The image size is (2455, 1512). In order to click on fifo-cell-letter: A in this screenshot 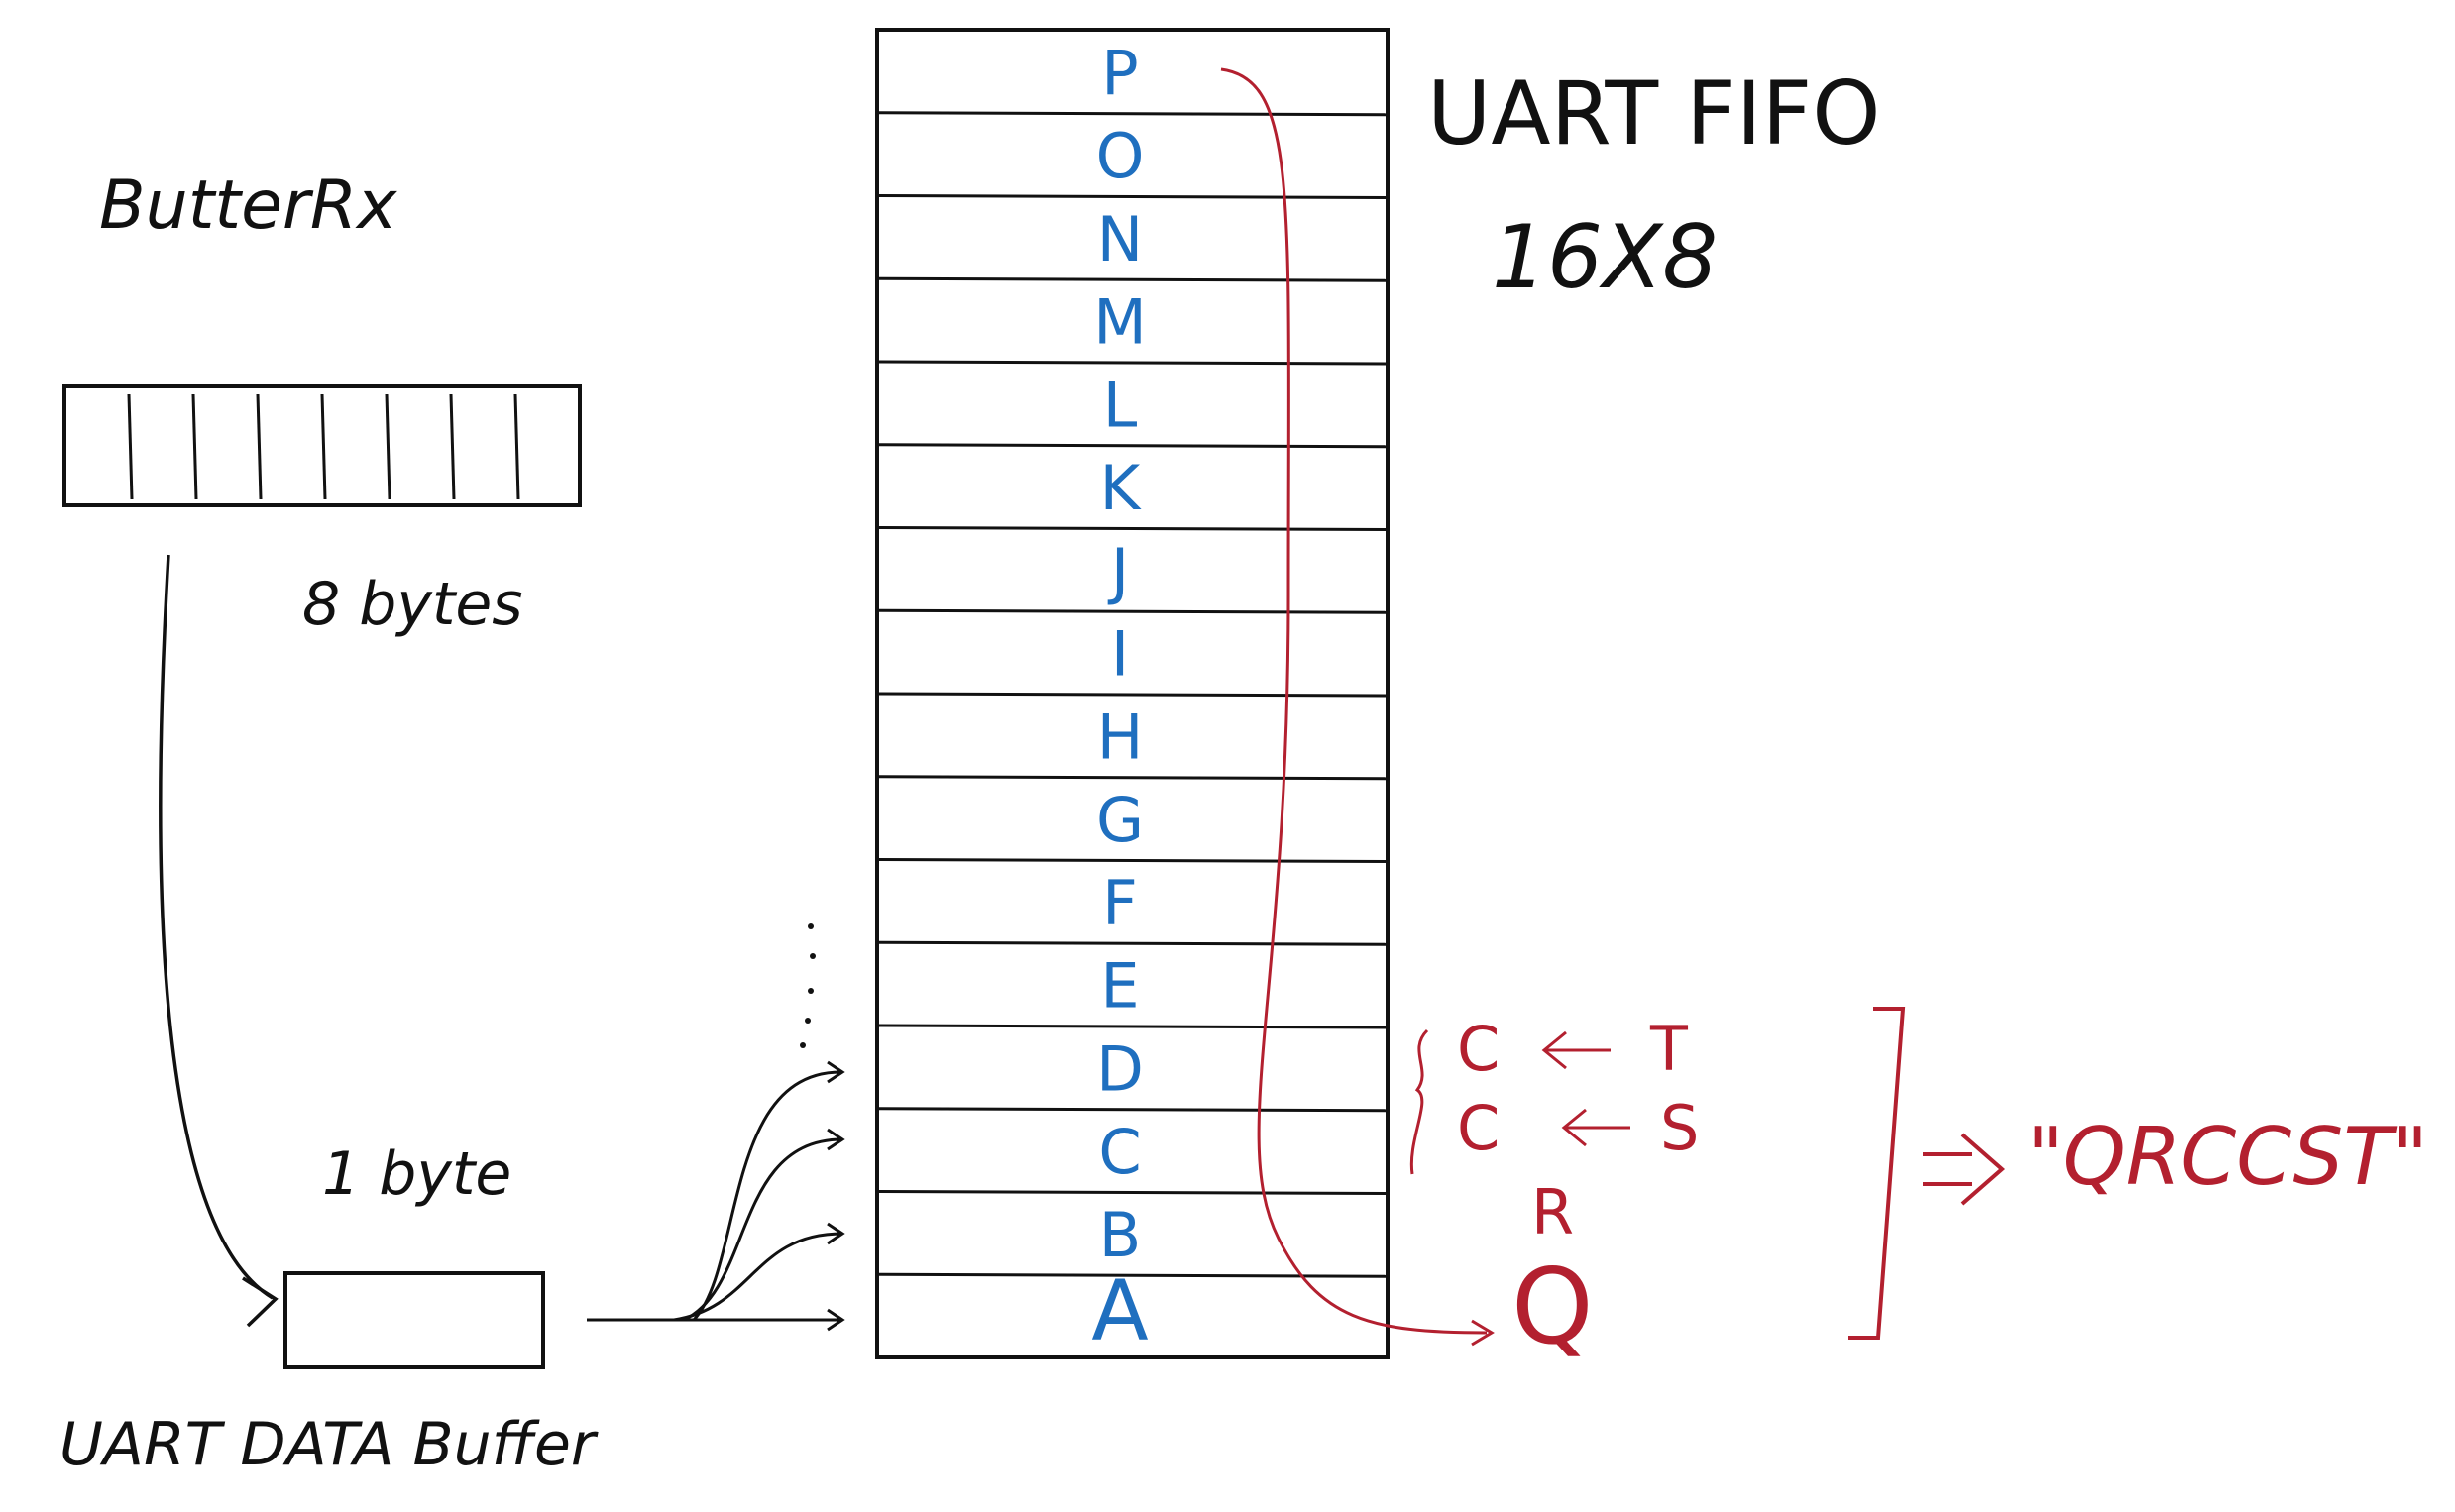, I will do `click(1119, 1311)`.